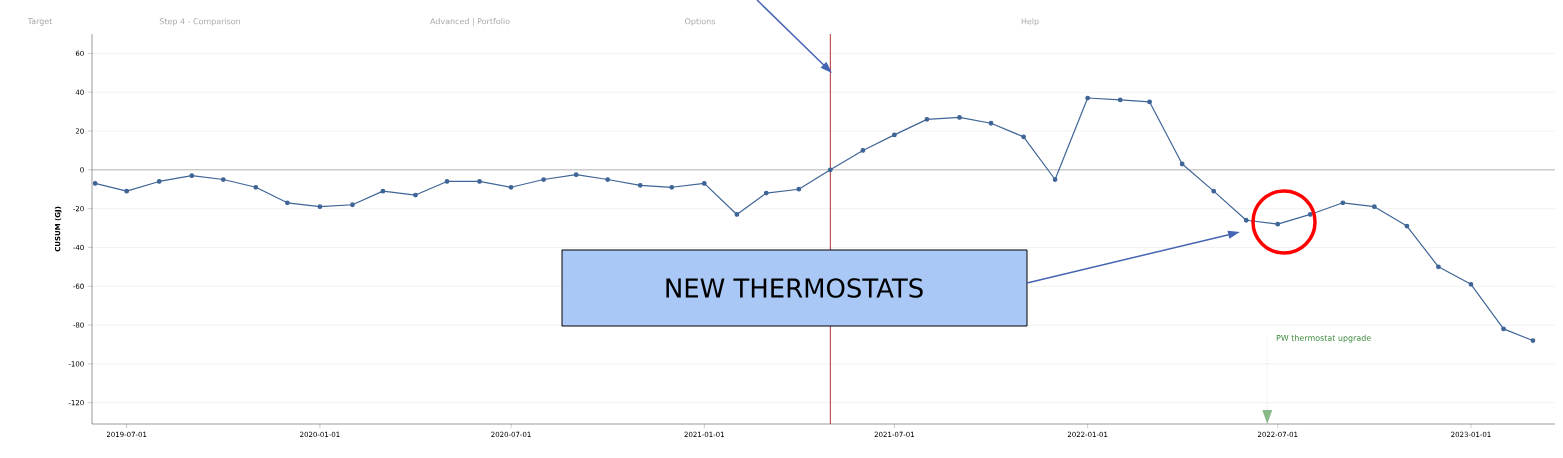  What do you see at coordinates (794, 288) in the screenshot?
I see `annotation: NEW THERMOSTATS` at bounding box center [794, 288].